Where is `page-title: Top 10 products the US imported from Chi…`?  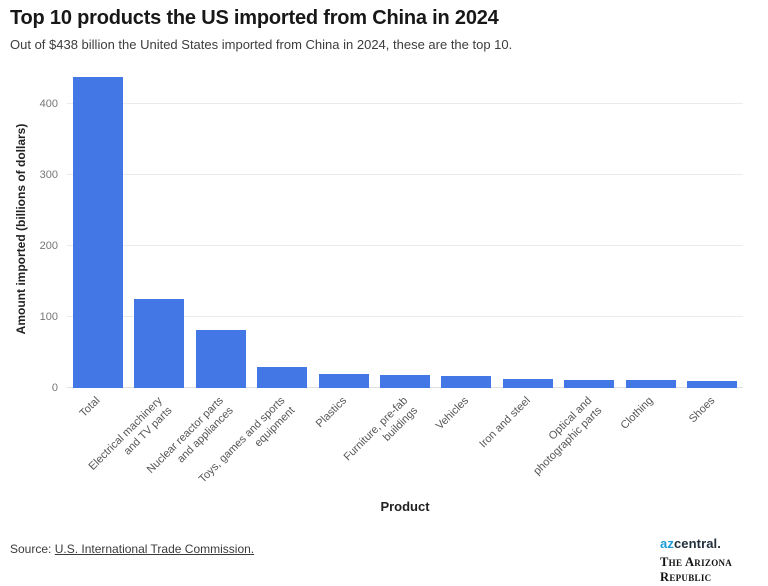
page-title: Top 10 products the US imported from Chi… is located at coordinates (254, 18).